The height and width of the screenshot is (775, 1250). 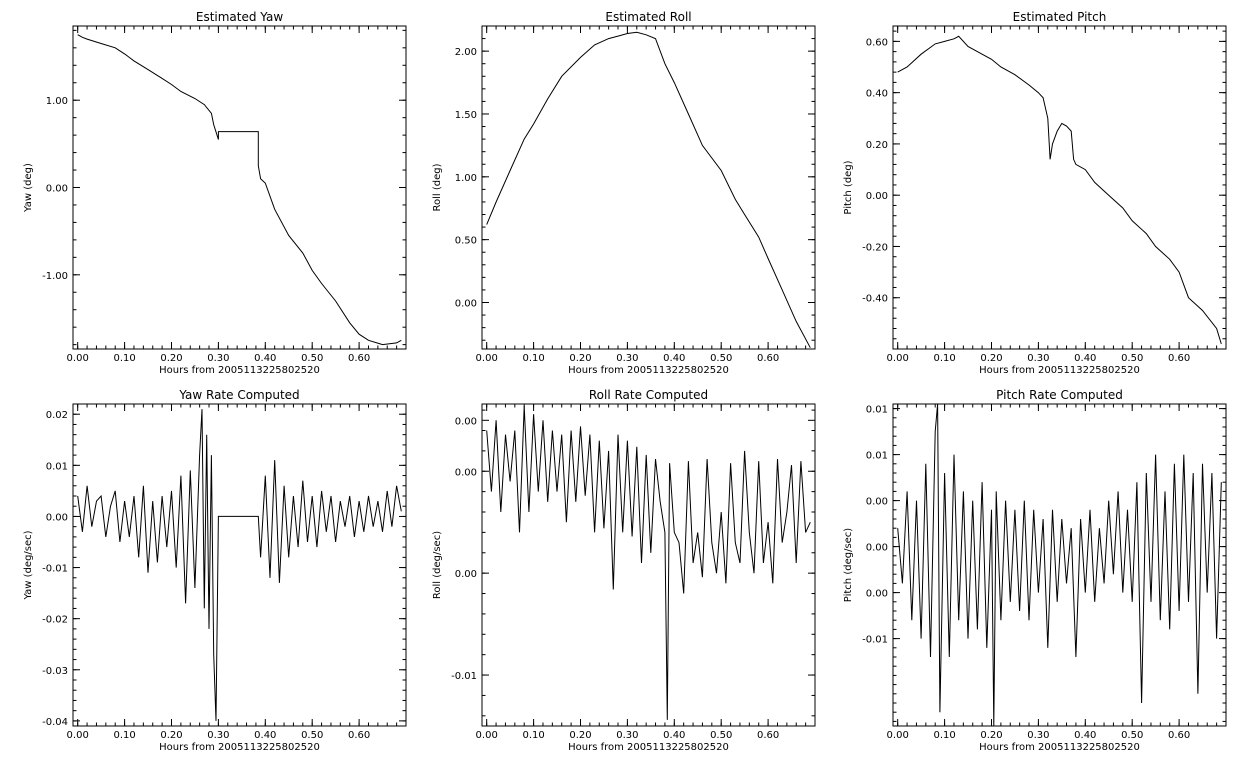 I want to click on y-tick-label: 0.20, so click(x=877, y=145).